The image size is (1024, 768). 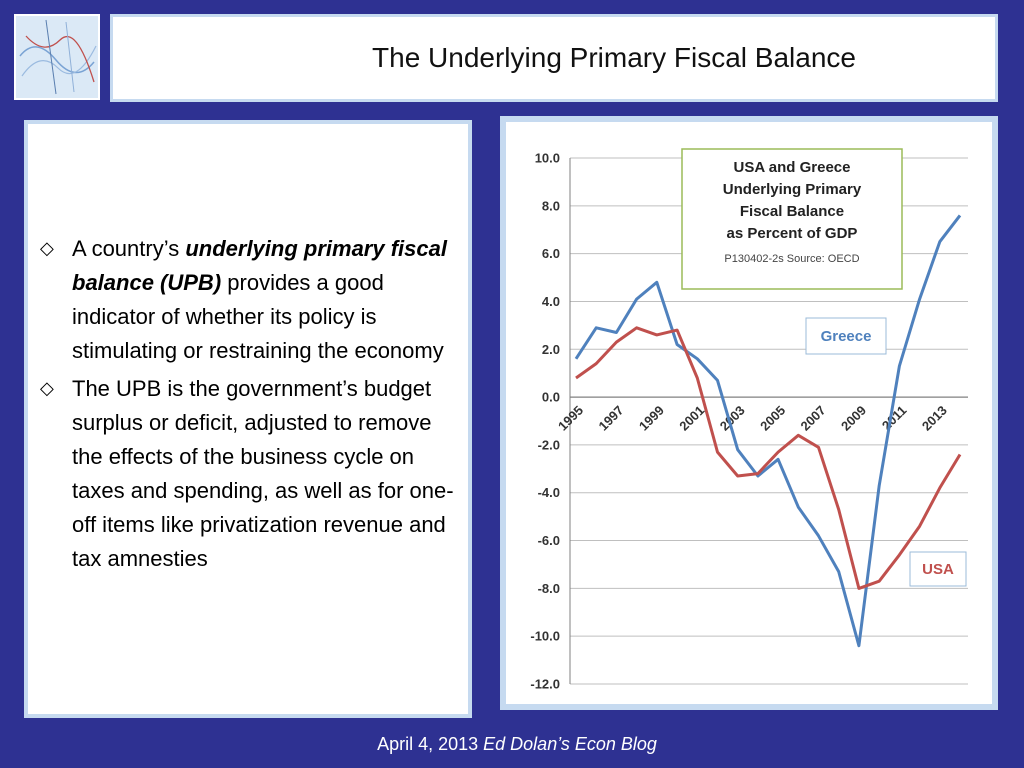 I want to click on x-tick-label: 2007, so click(x=813, y=418).